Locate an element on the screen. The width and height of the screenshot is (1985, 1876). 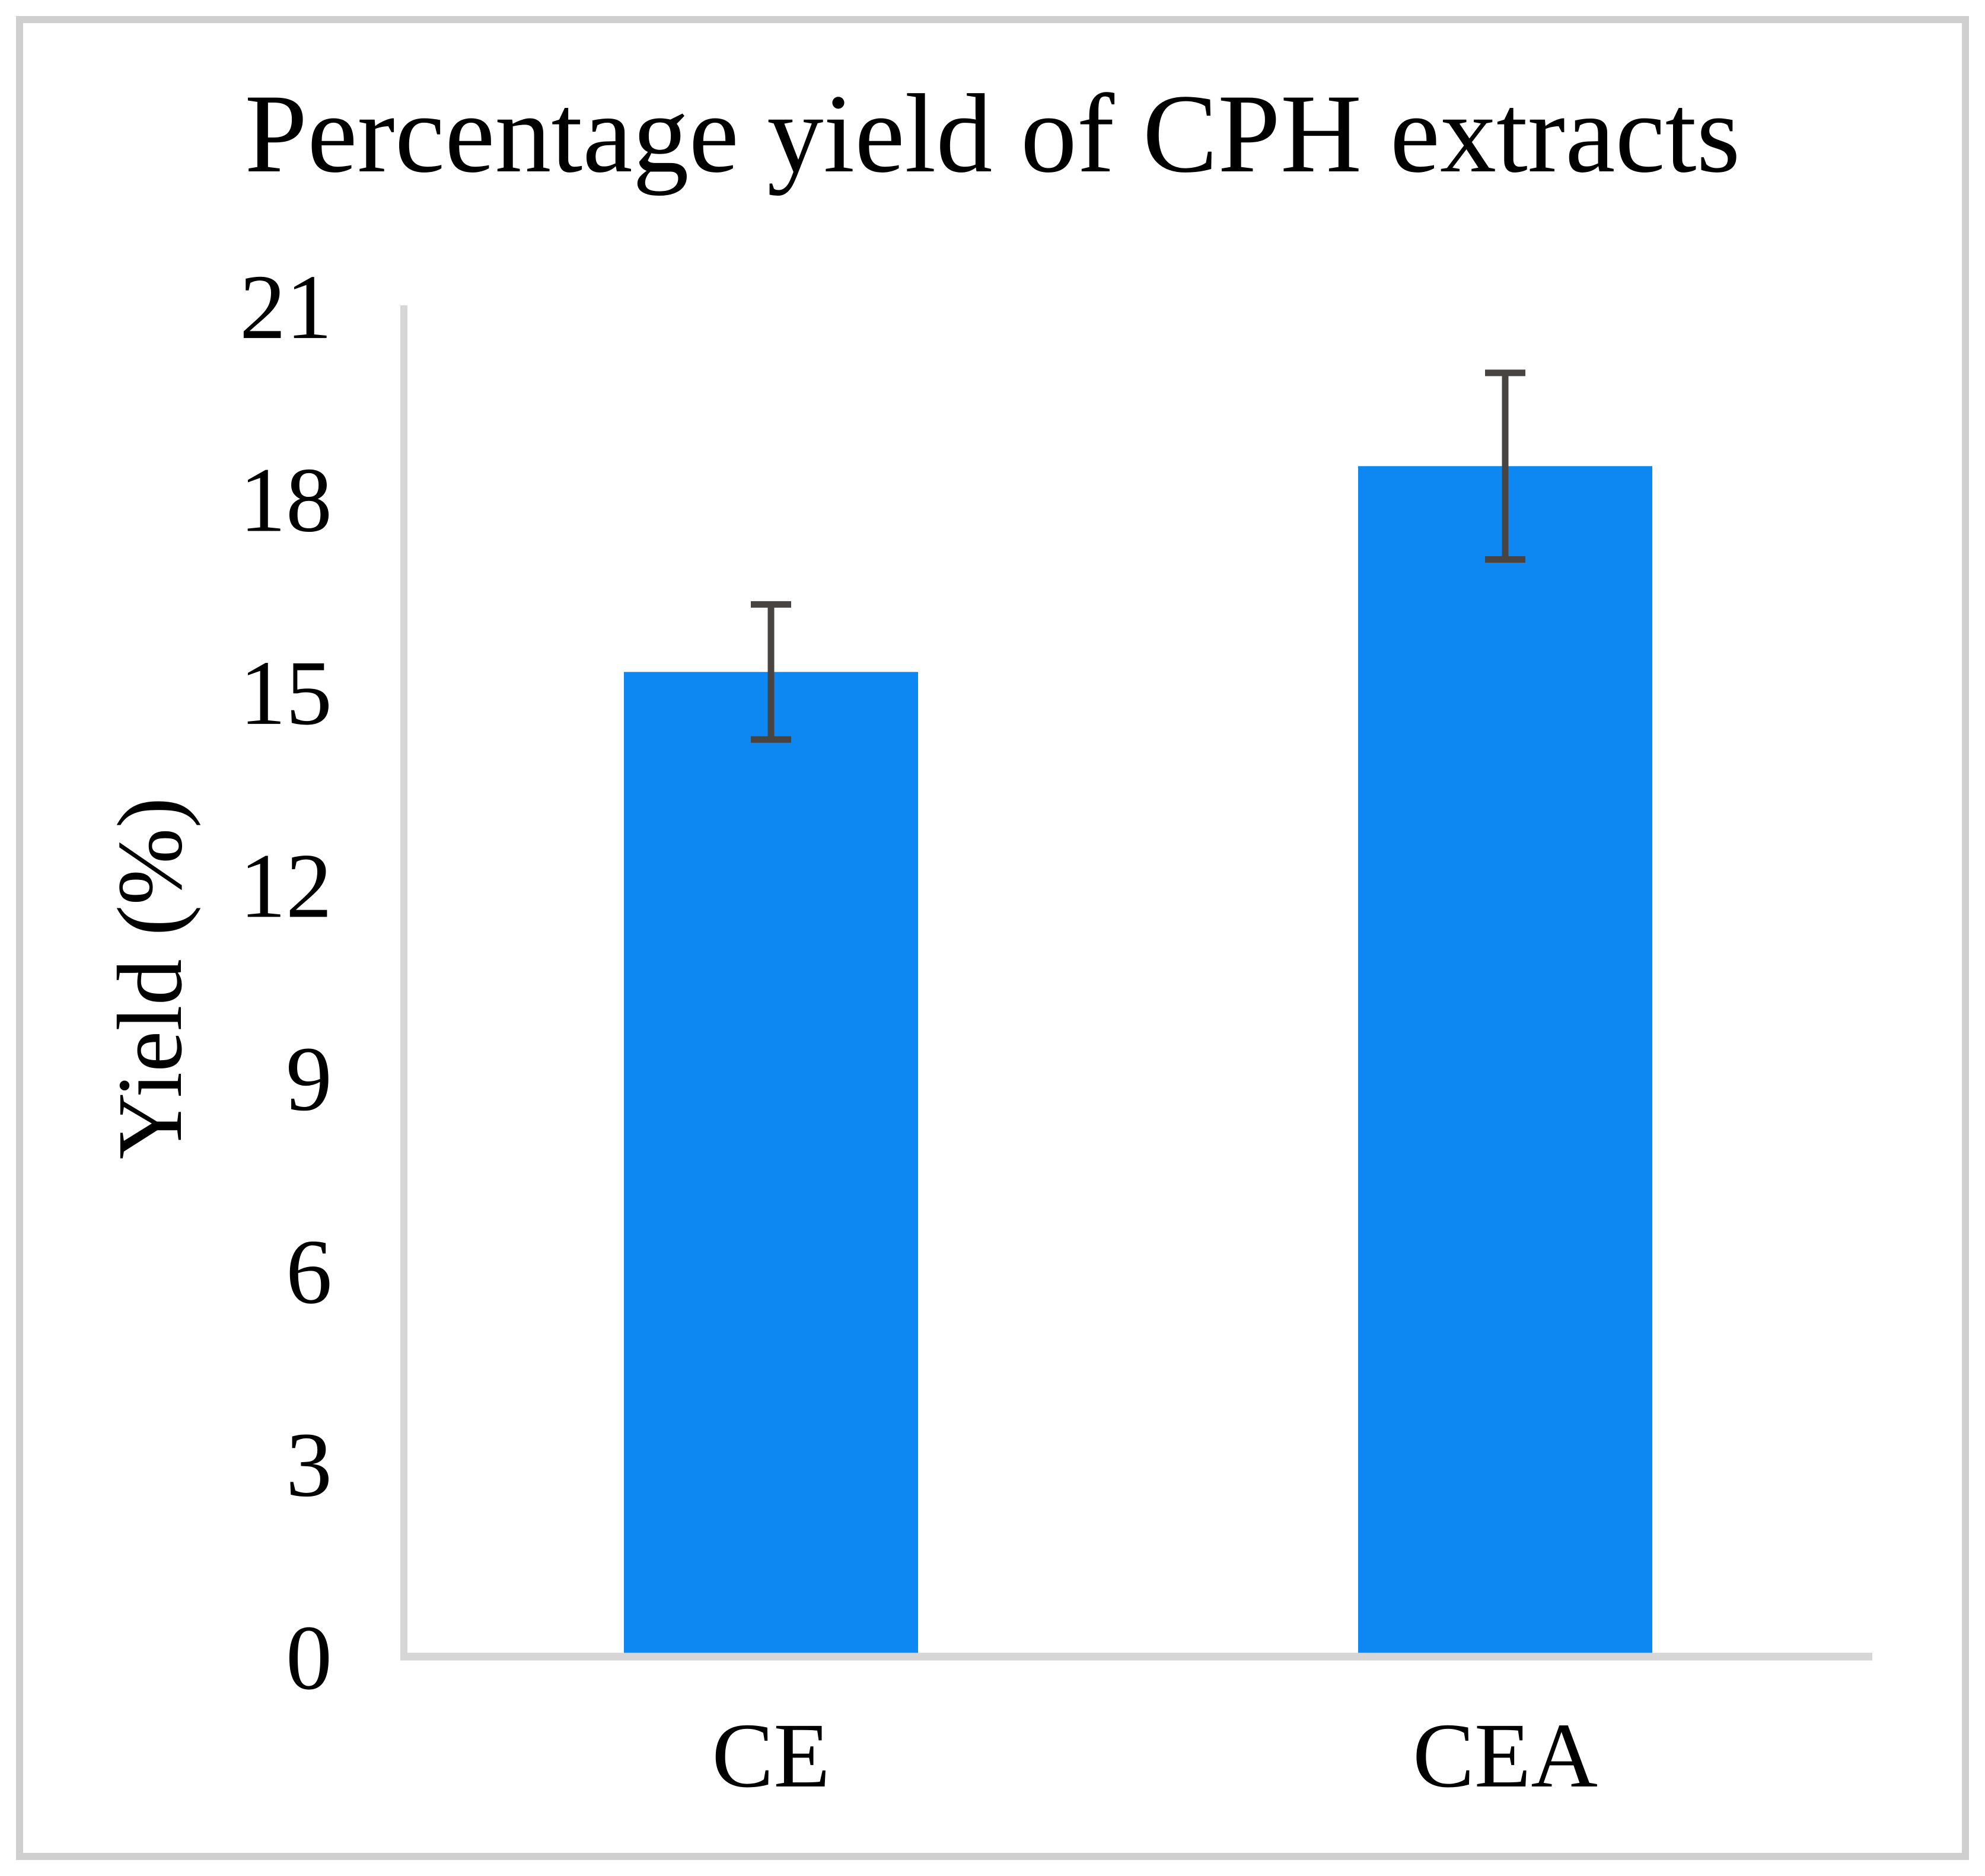
bar-cea is located at coordinates (1505, 1063).